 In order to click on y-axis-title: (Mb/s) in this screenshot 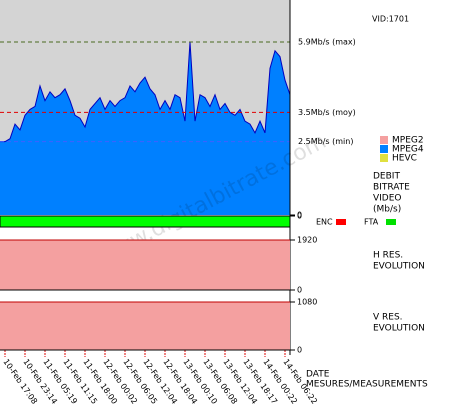, I will do `click(387, 210)`.